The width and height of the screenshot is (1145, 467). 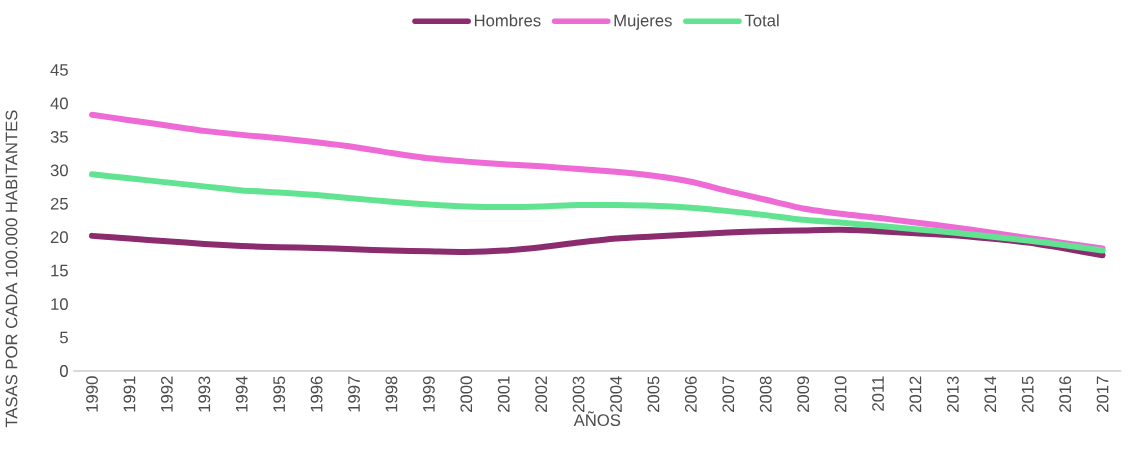 I want to click on x-tick-label: 1999, so click(x=428, y=394).